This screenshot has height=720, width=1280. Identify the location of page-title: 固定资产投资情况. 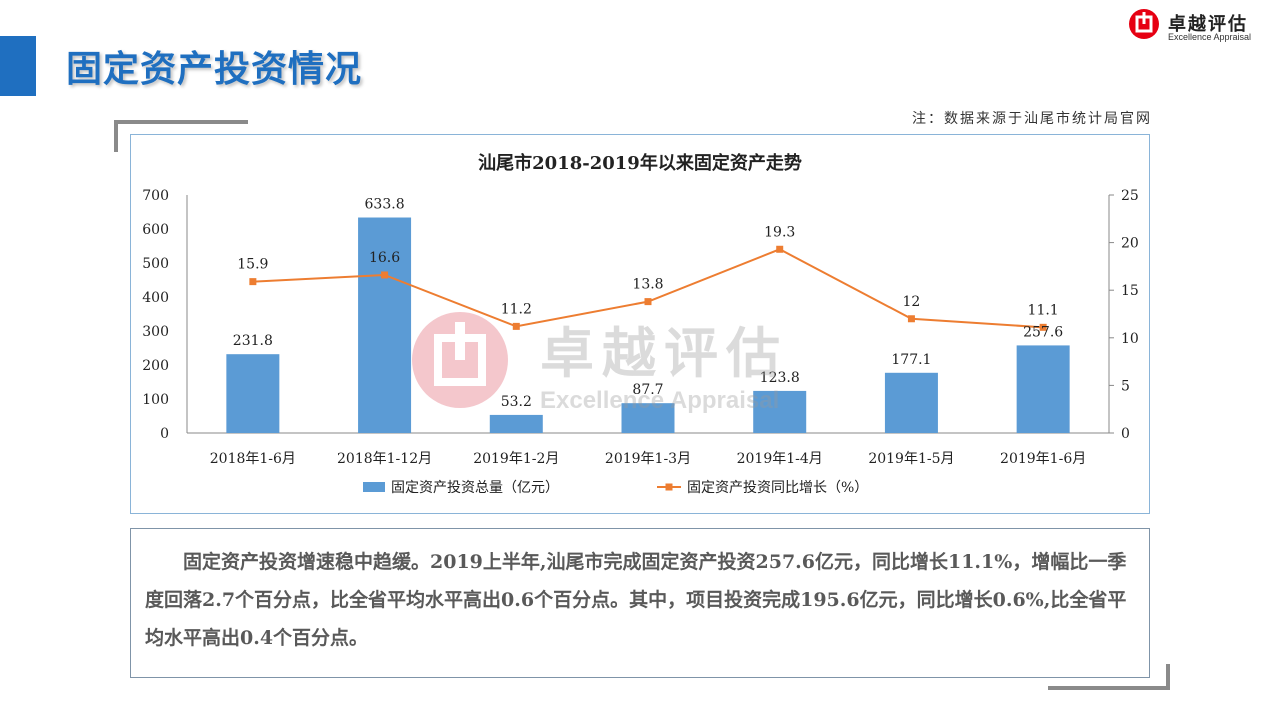
(214, 69).